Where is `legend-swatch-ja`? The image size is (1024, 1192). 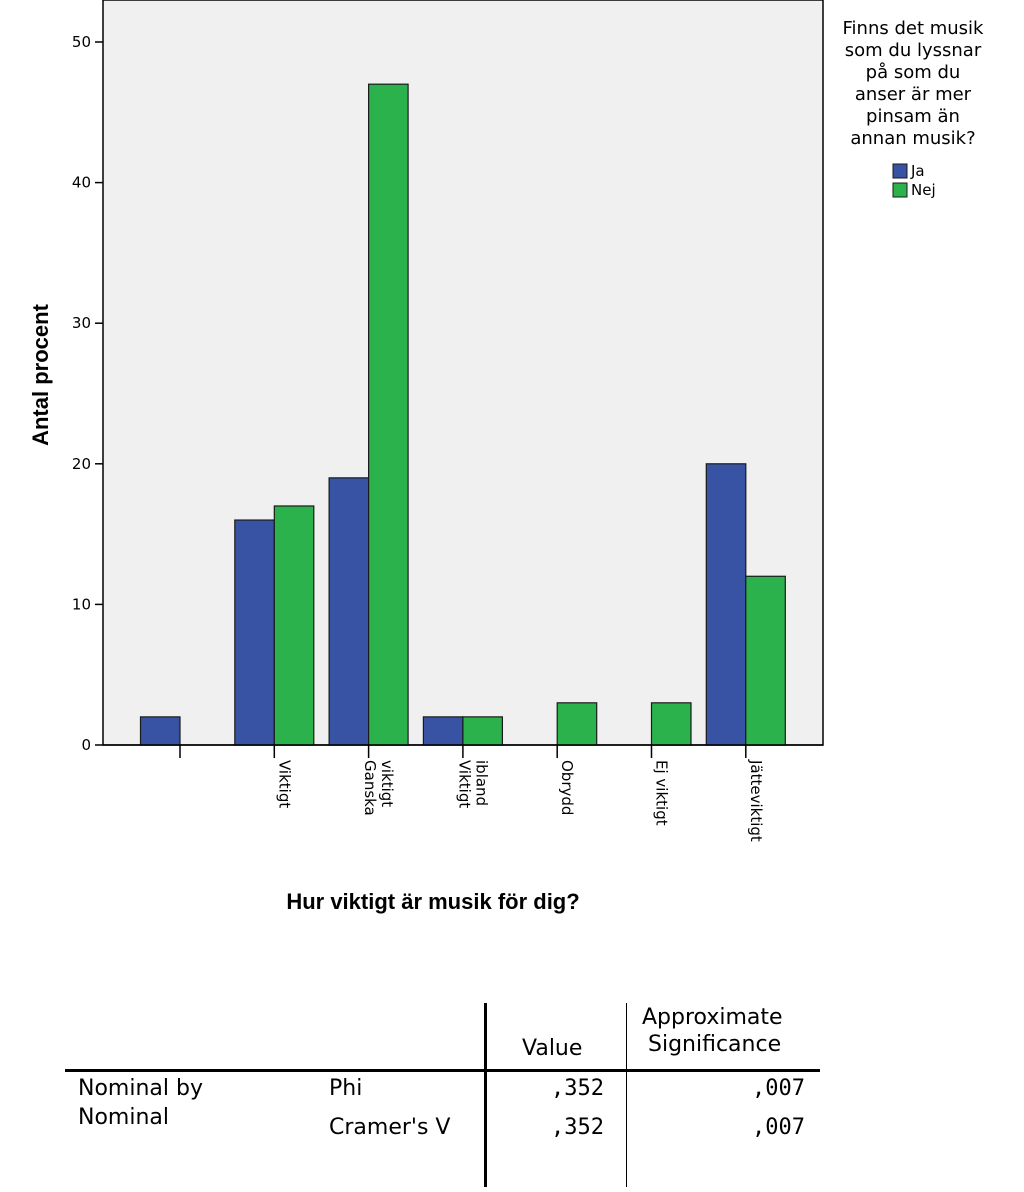
legend-swatch-ja is located at coordinates (900, 171).